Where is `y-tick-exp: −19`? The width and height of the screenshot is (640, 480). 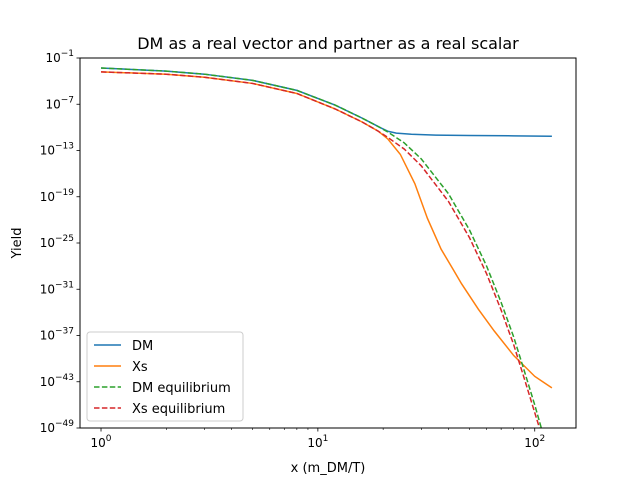
y-tick-exp: −19 is located at coordinates (64, 193).